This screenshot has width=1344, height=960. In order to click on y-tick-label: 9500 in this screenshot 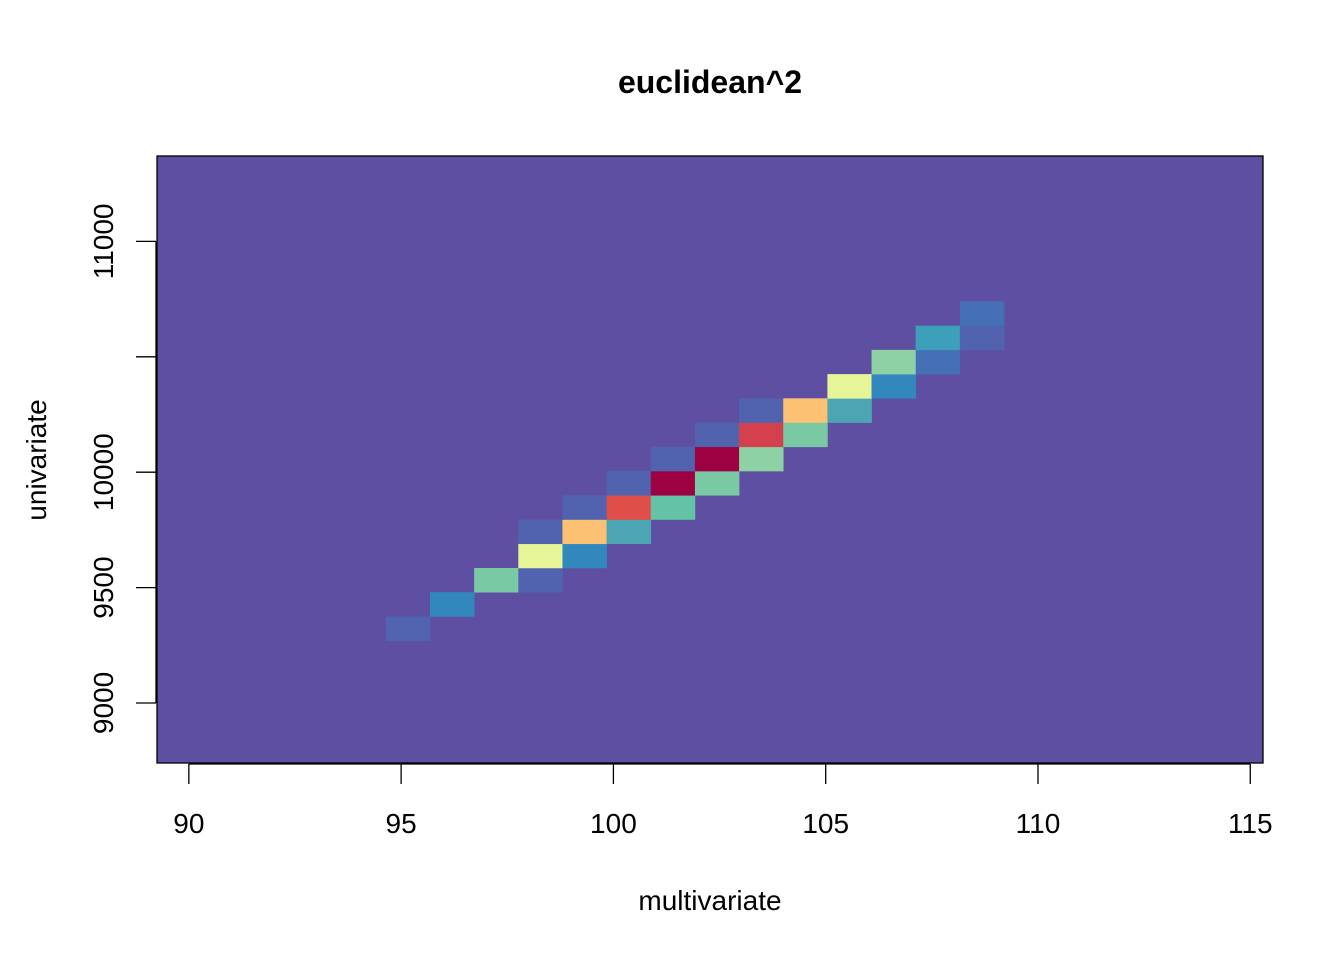, I will do `click(103, 587)`.